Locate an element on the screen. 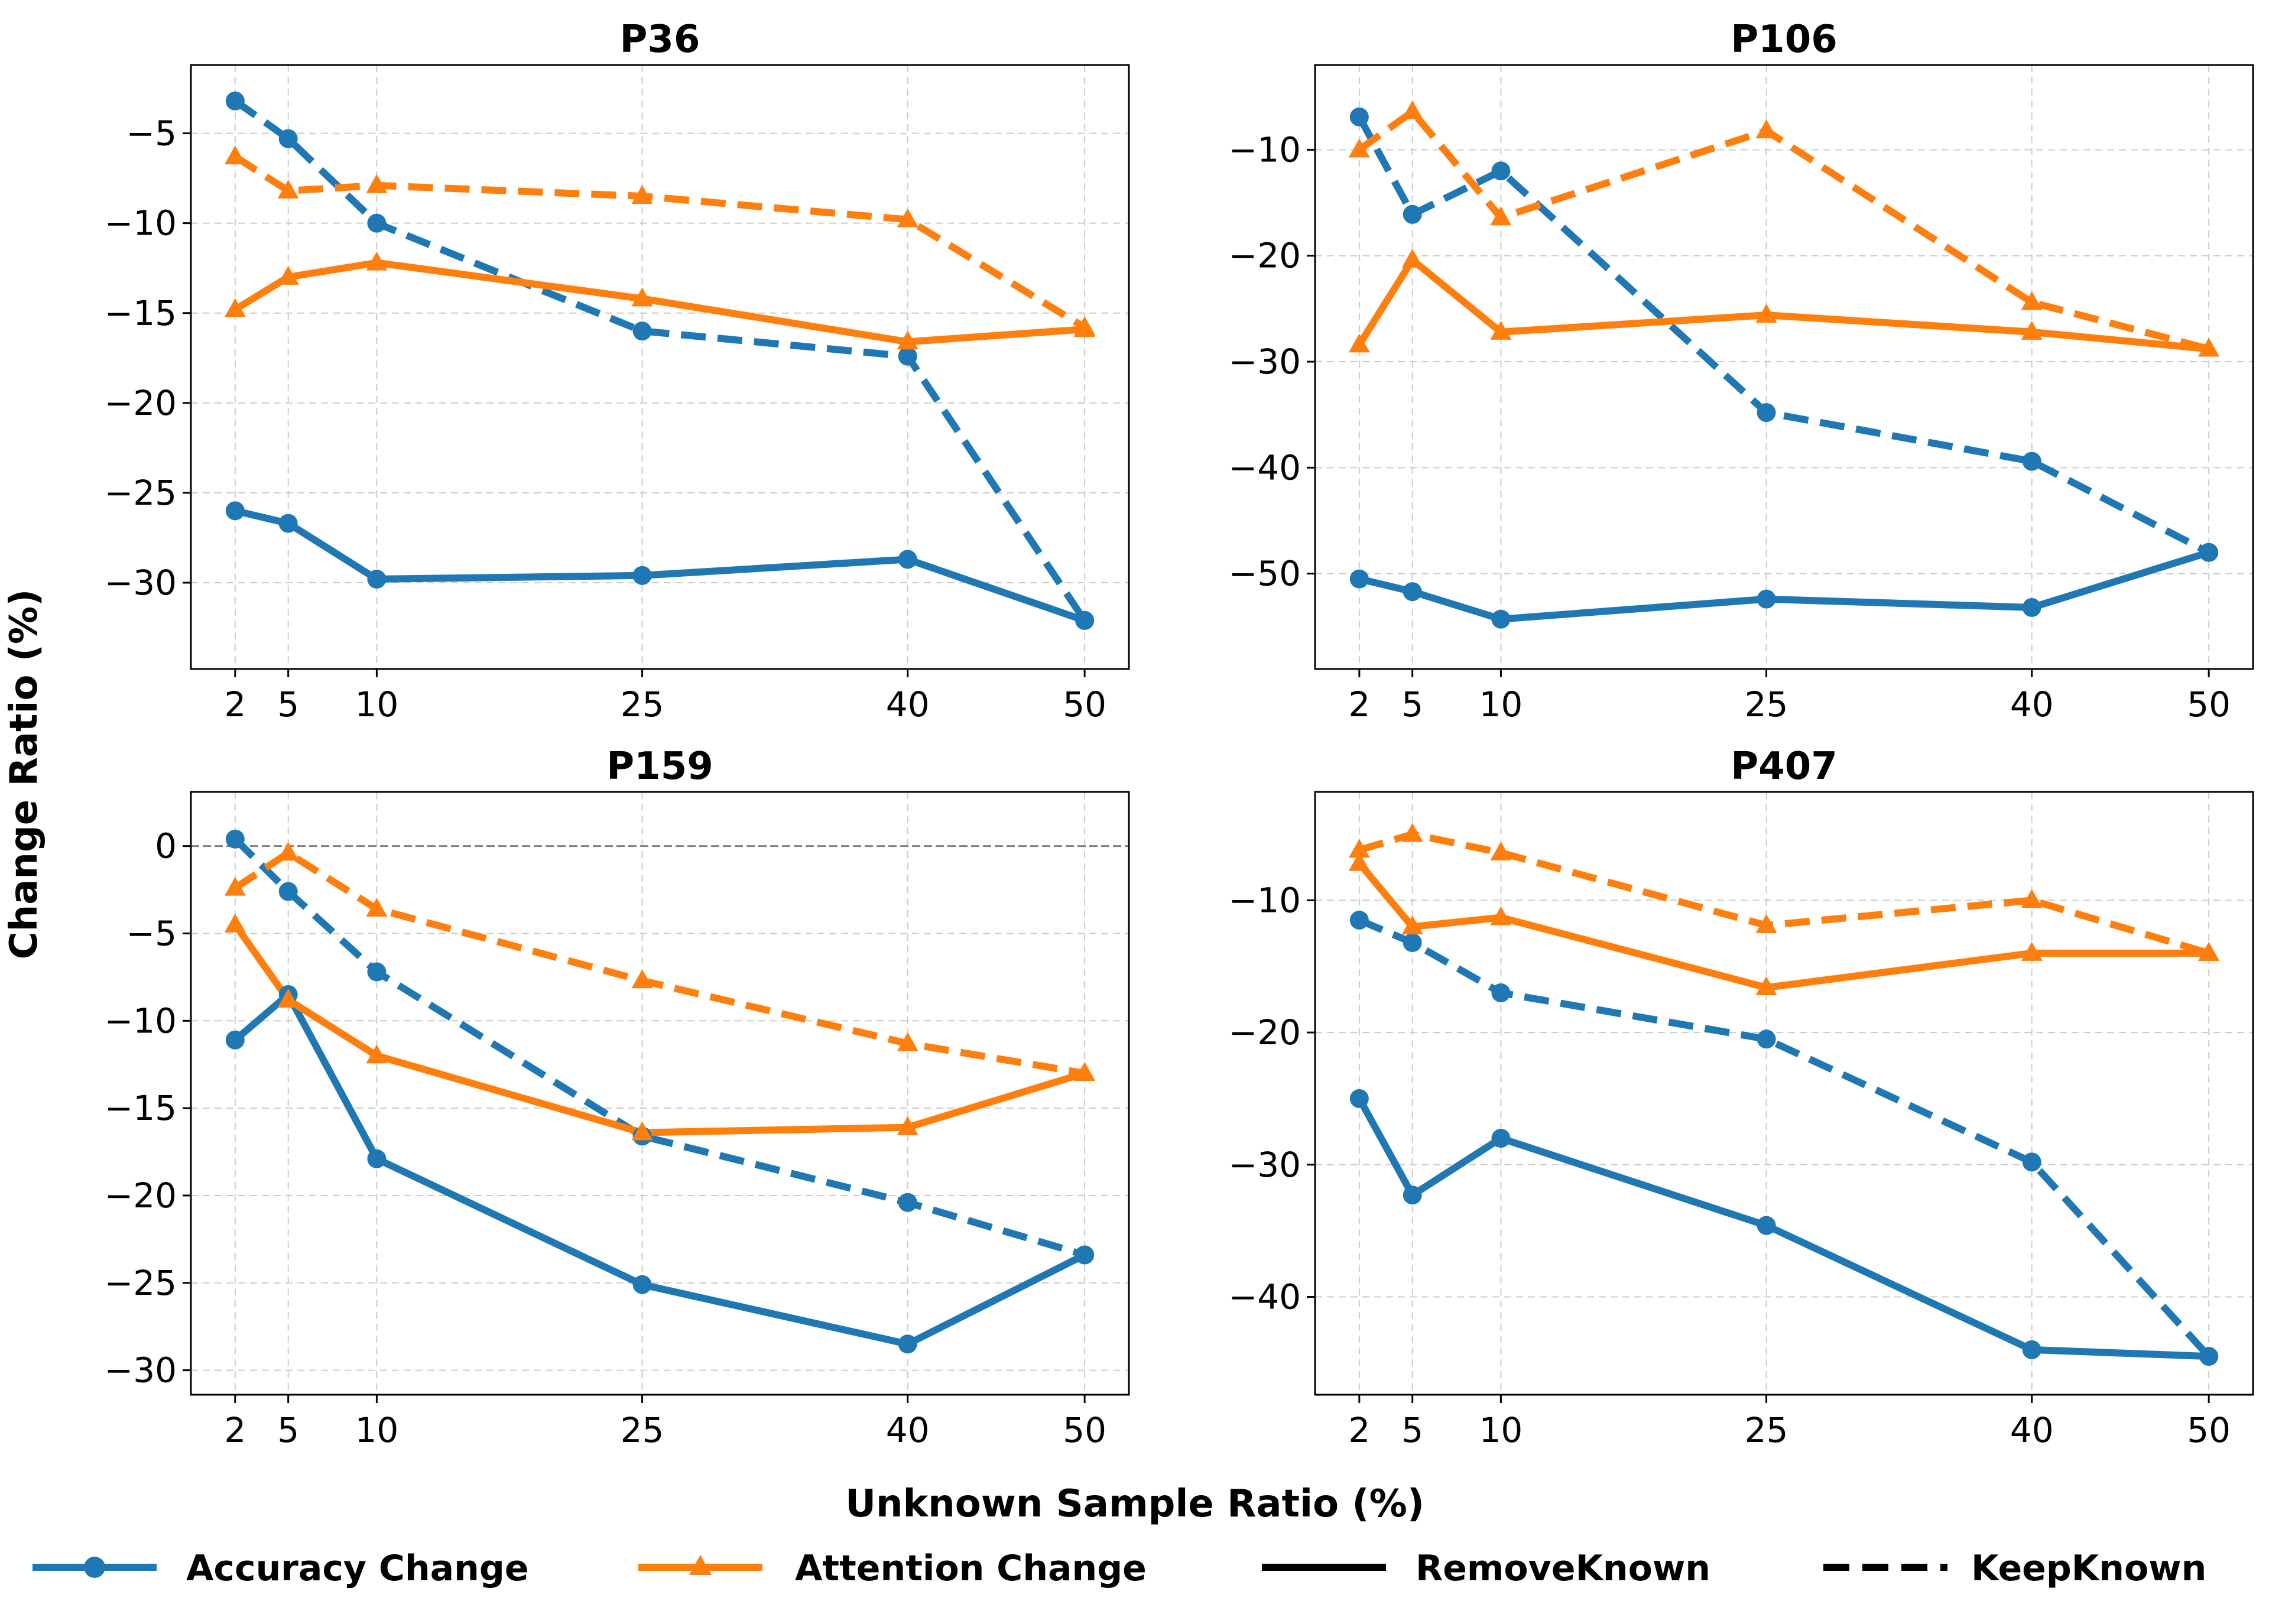 This screenshot has height=1624, width=2269. legend-item-accuracy-change: Accuracy Change is located at coordinates (281, 1568).